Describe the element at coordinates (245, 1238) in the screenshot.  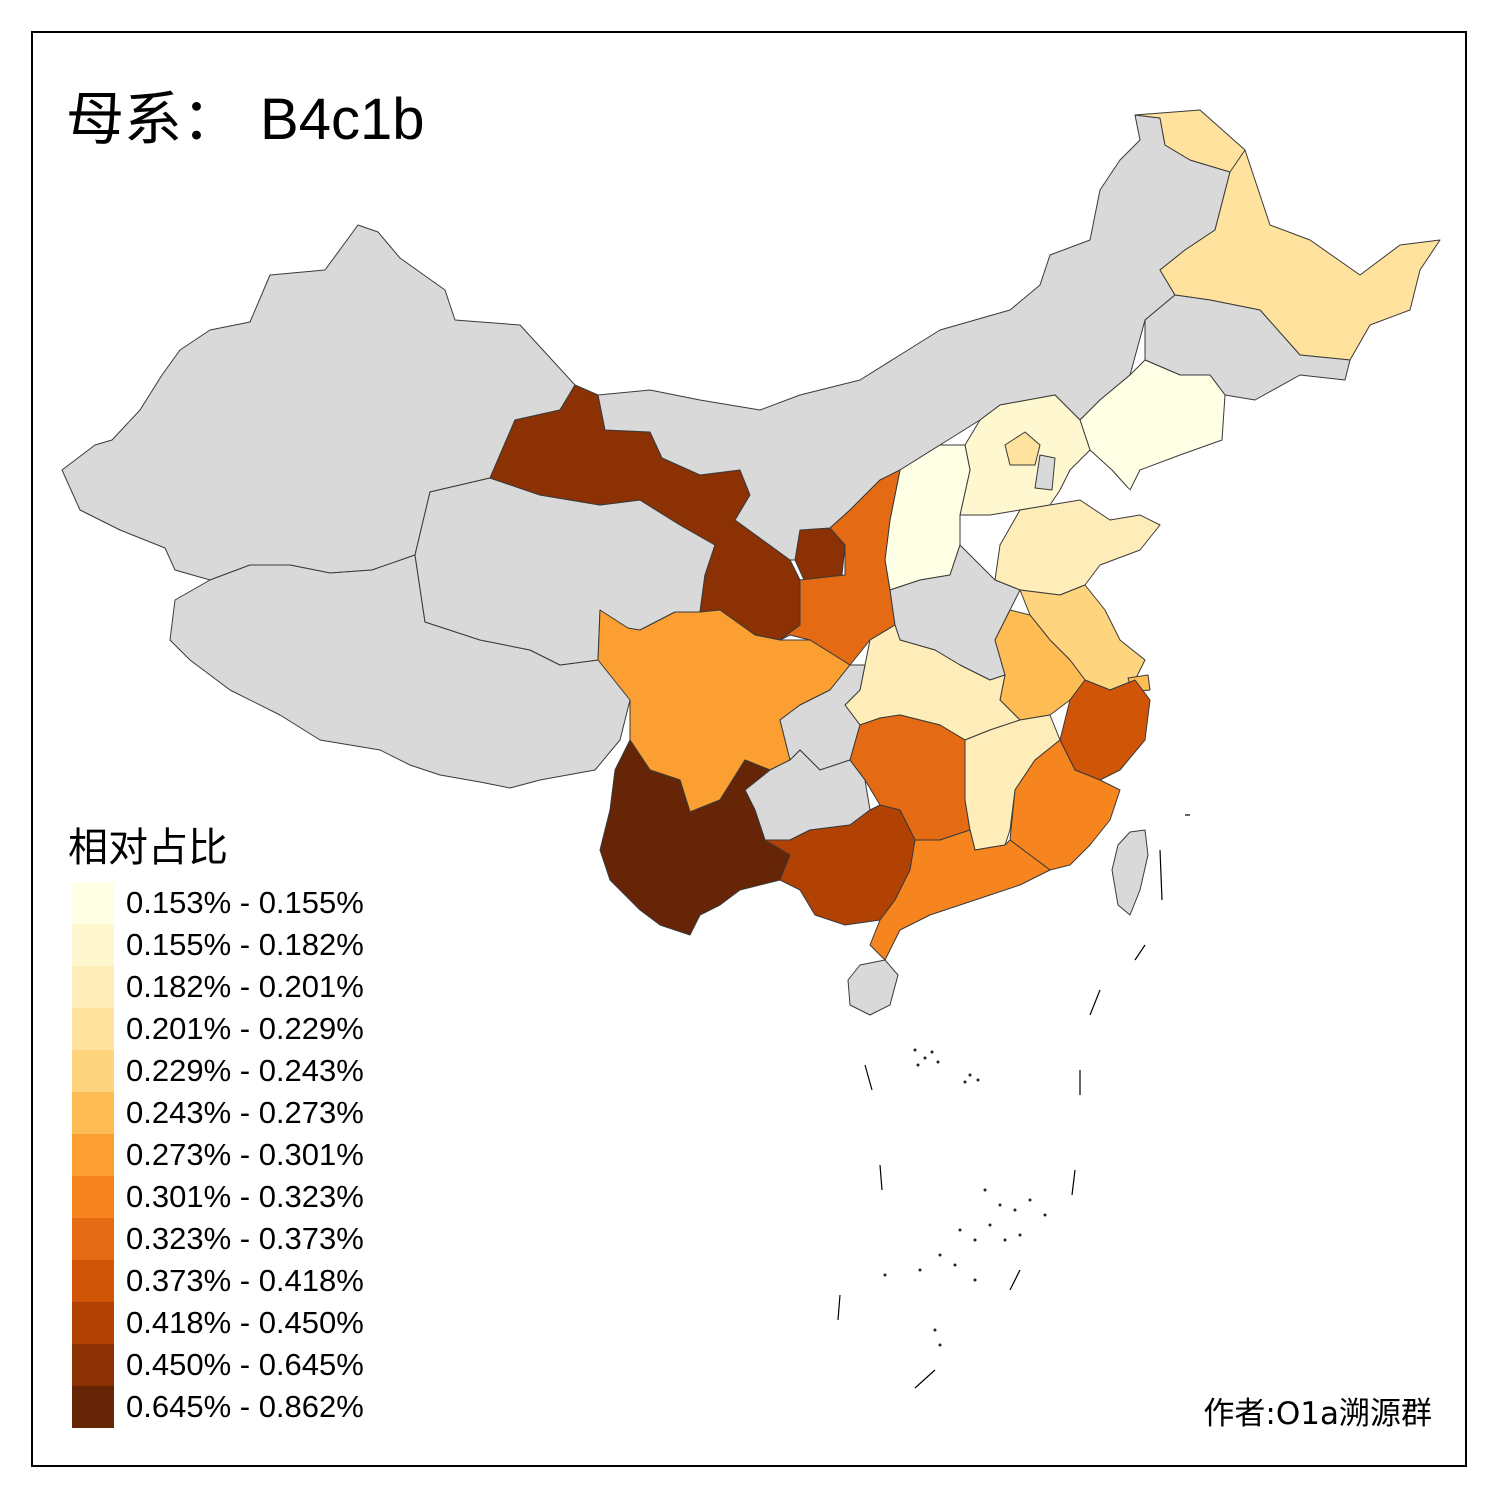
I see `legend-label: 0.323% - 0.373%` at that location.